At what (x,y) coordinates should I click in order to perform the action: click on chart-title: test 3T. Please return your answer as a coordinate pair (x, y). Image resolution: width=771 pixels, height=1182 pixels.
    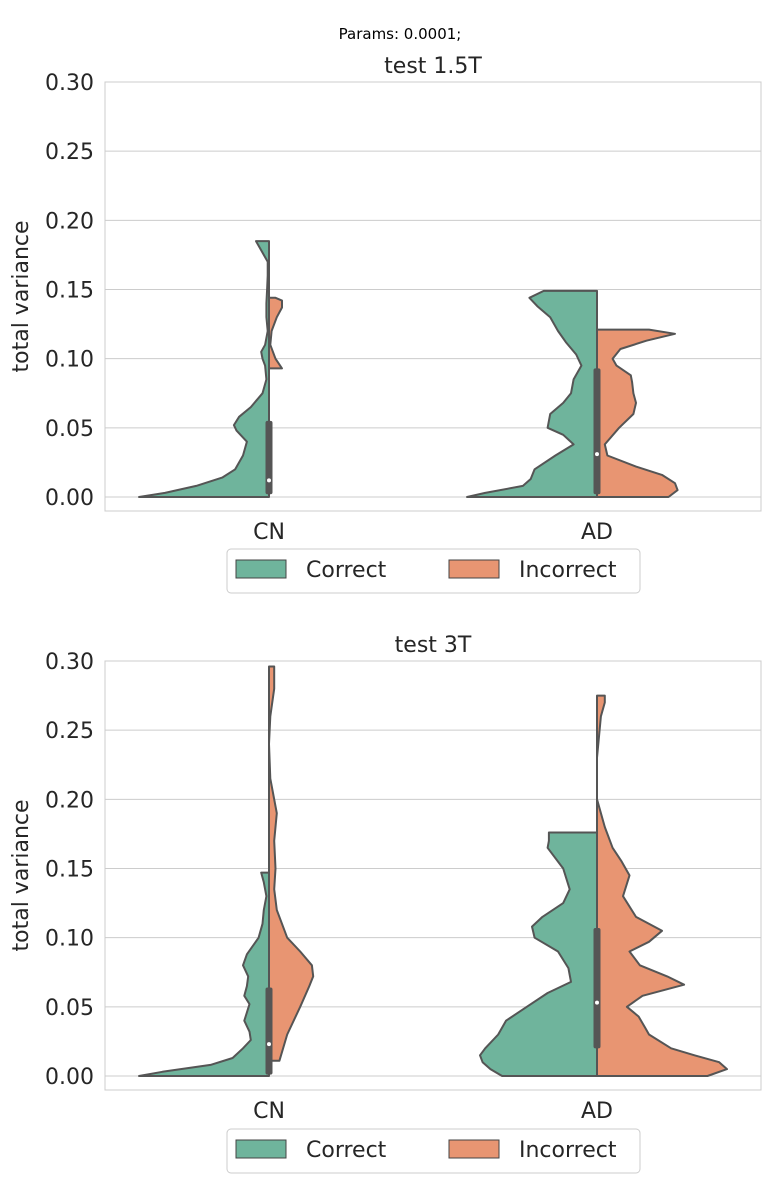
    Looking at the image, I should click on (433, 645).